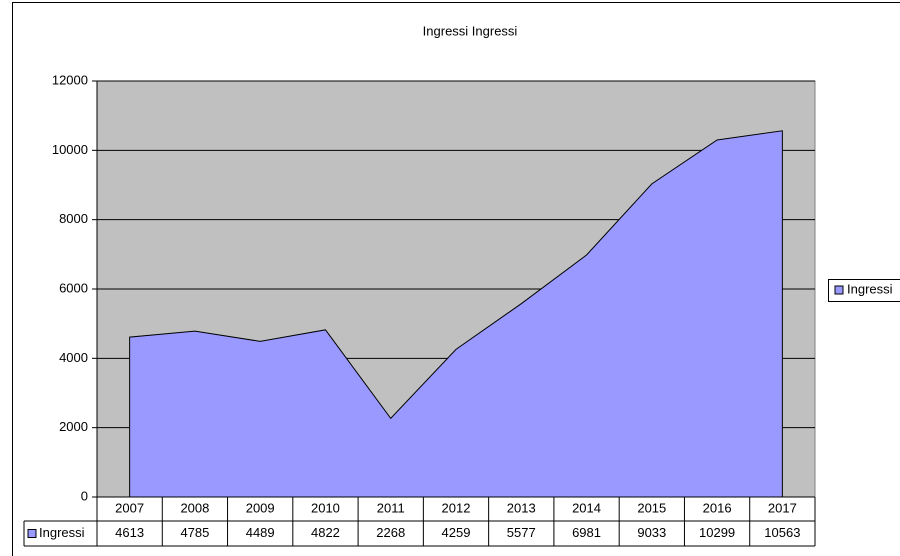  Describe the element at coordinates (260, 532) in the screenshot. I see `table-value: 4489` at that location.